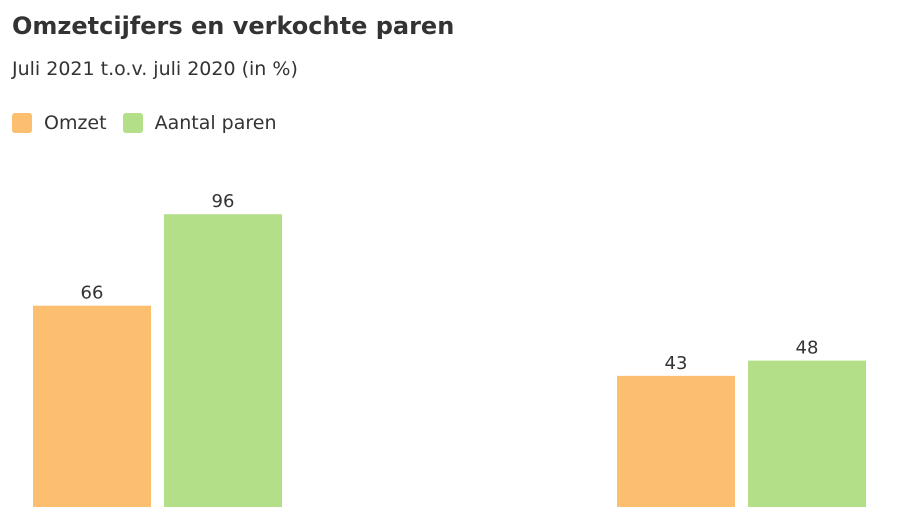 The image size is (900, 507). What do you see at coordinates (807, 348) in the screenshot?
I see `data-label-aantal-paren-2: 48` at bounding box center [807, 348].